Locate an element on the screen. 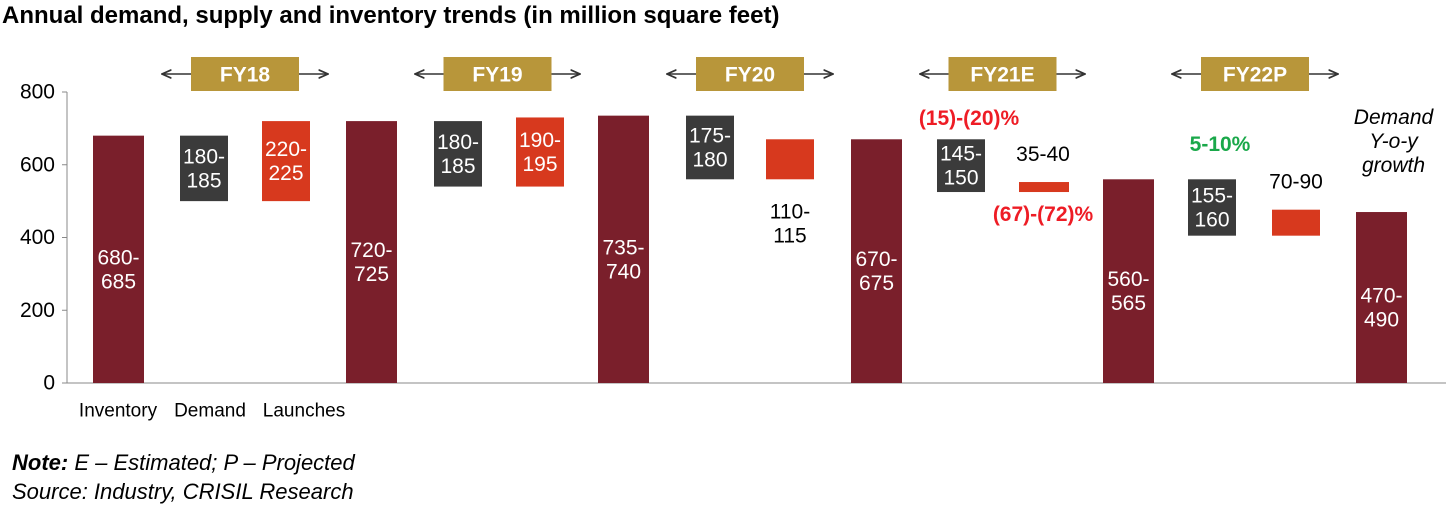  note-prefix: Note: is located at coordinates (40, 462).